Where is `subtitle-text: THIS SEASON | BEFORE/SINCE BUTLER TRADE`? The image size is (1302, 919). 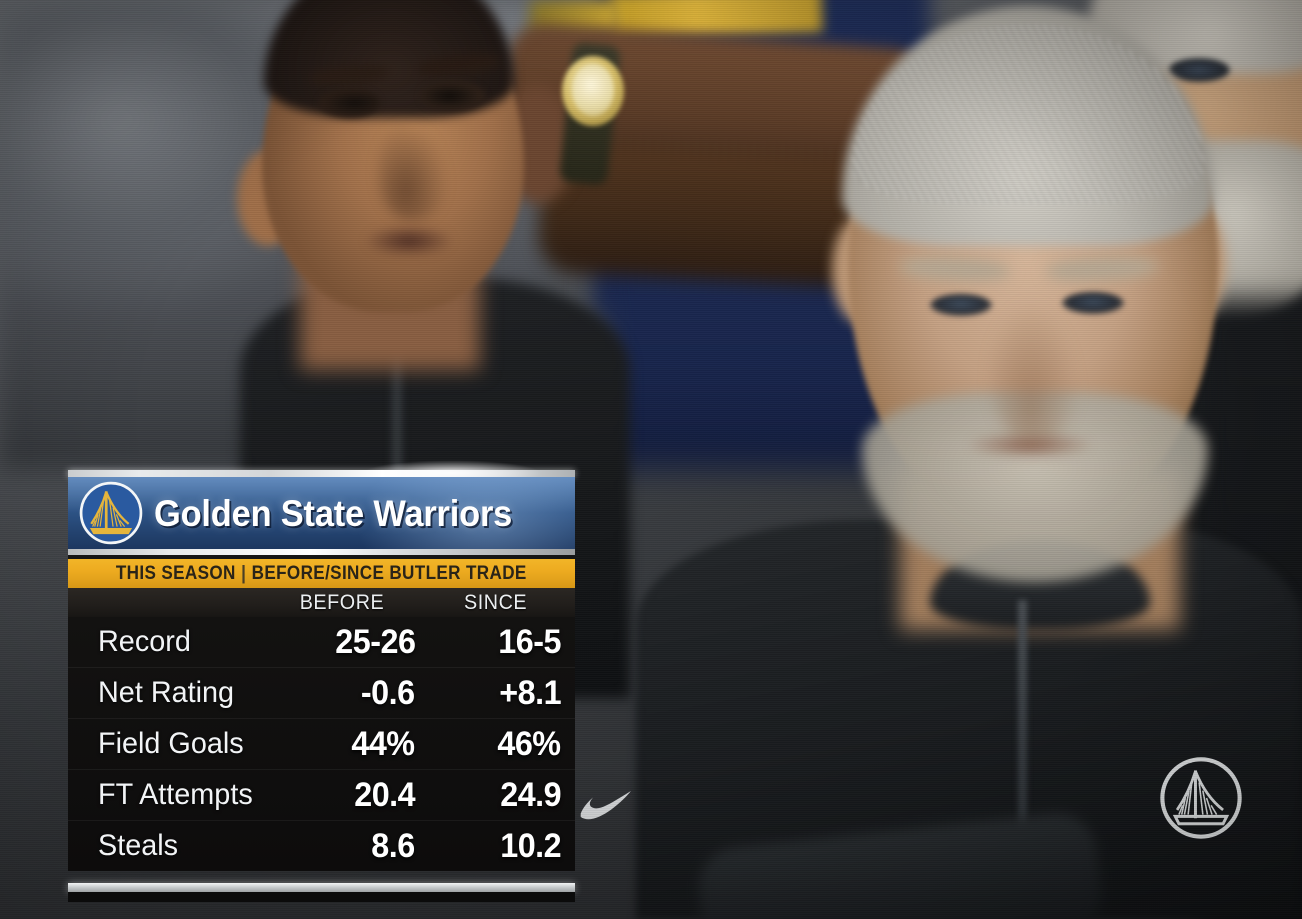 subtitle-text: THIS SEASON | BEFORE/SINCE BUTLER TRADE is located at coordinates (321, 573).